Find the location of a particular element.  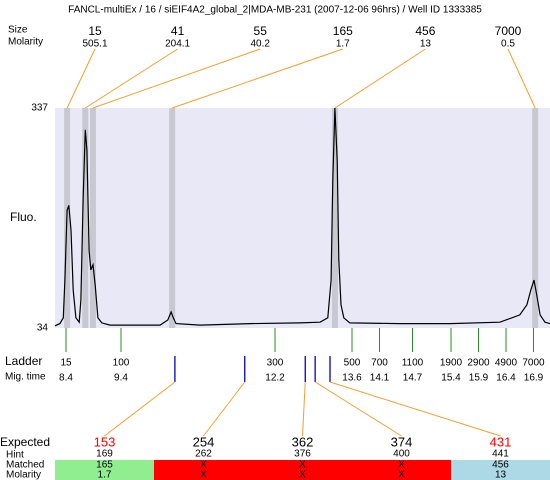

peak-molarity: 204.1 is located at coordinates (177, 44).